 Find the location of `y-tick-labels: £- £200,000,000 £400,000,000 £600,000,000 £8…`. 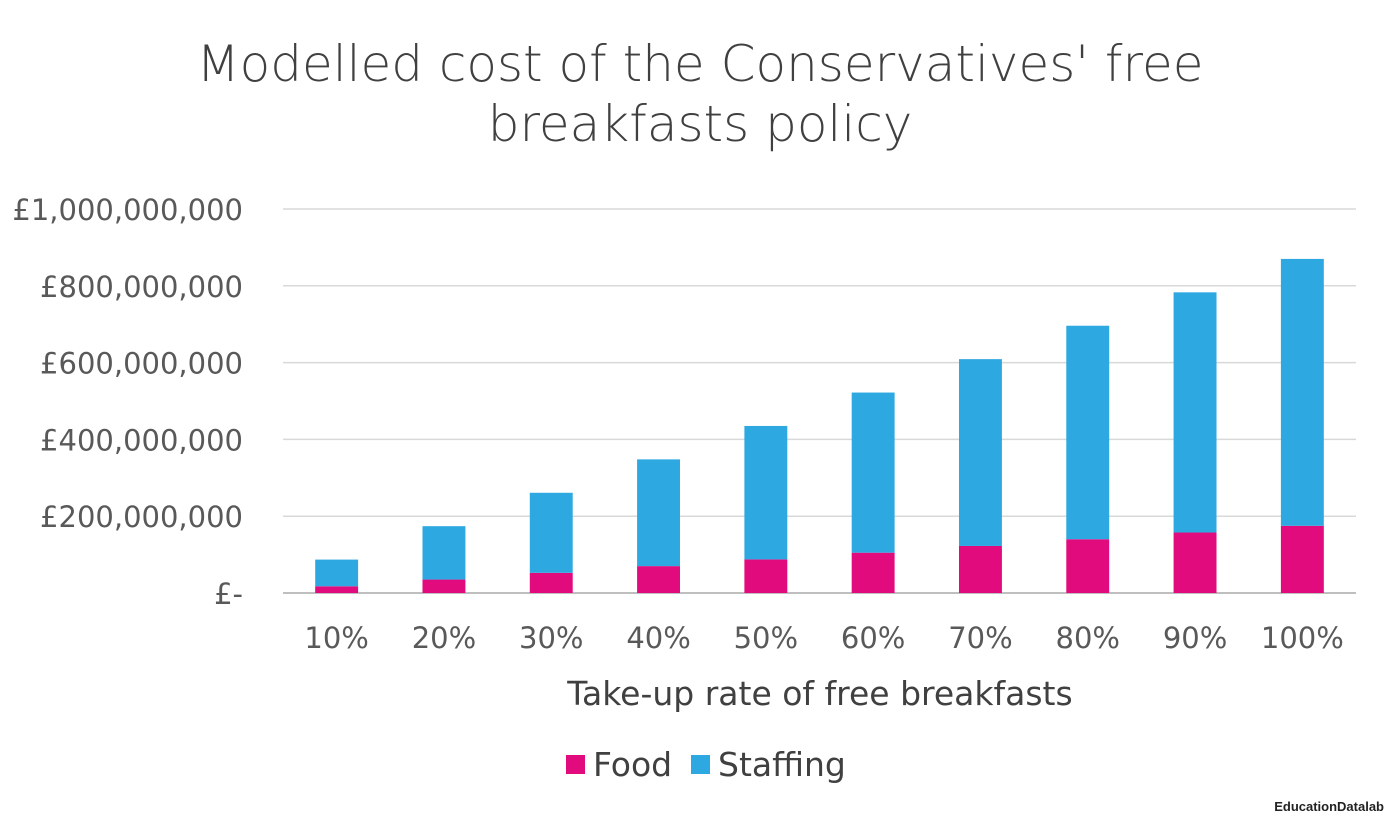

y-tick-labels: £- £200,000,000 £400,000,000 £600,000,000 £8… is located at coordinates (127, 402).